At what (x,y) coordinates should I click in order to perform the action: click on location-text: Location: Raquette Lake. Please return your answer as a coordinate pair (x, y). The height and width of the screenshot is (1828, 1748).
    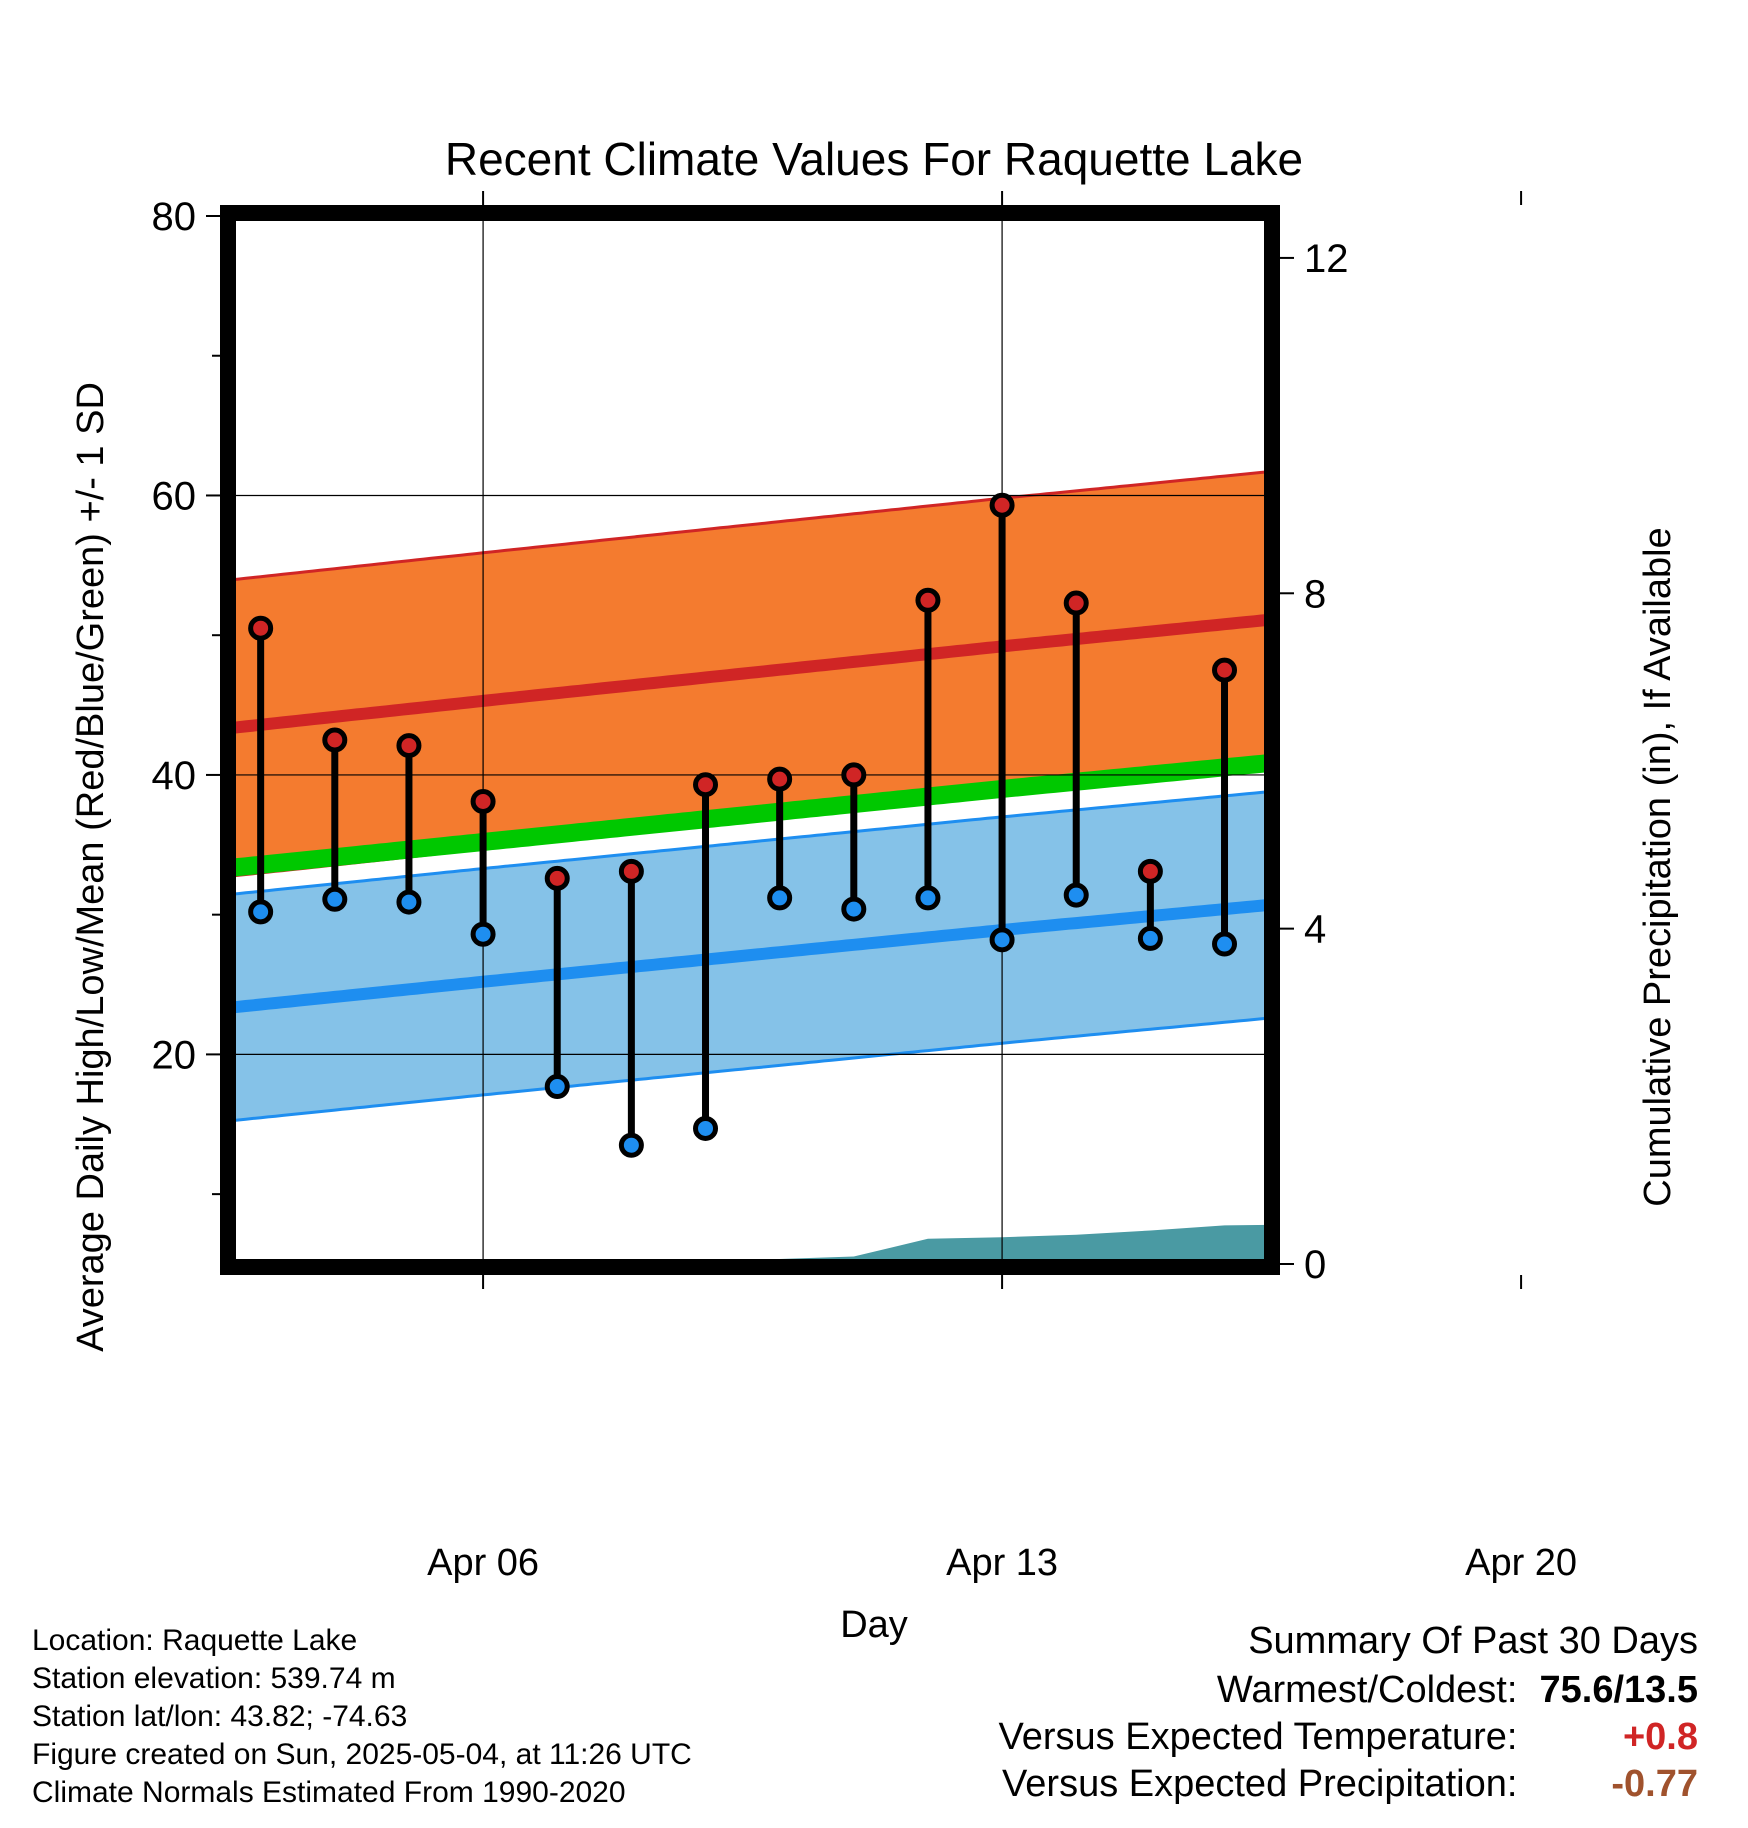
    Looking at the image, I should click on (195, 1640).